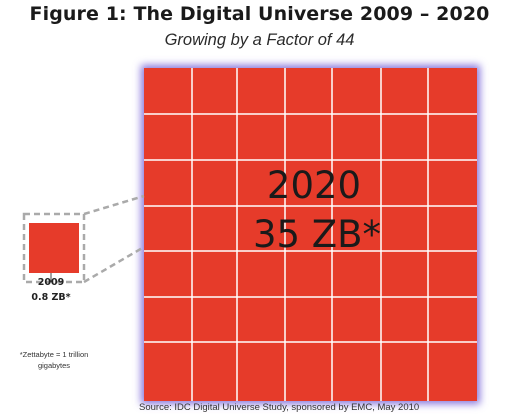  Describe the element at coordinates (259, 40) in the screenshot. I see `chart-subtitle: Growing by a Factor of 44` at that location.